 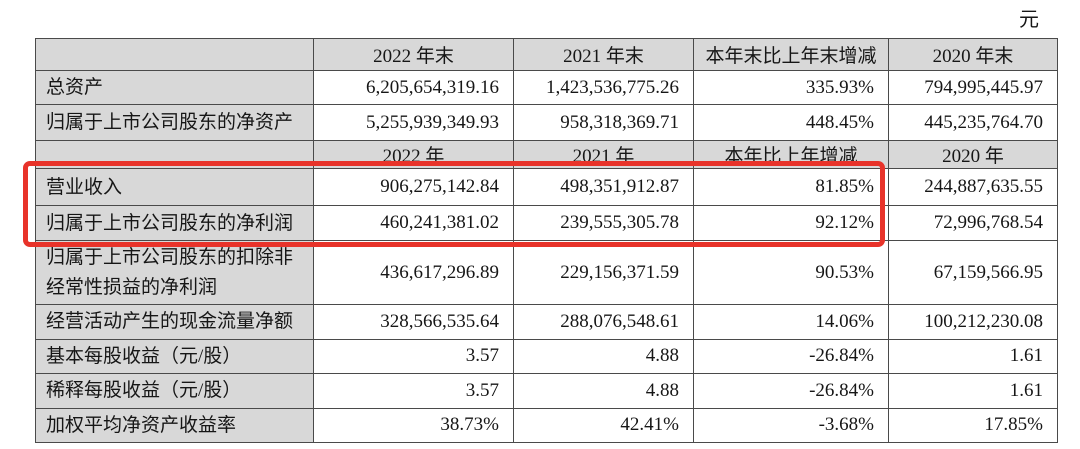 I want to click on value-2021: 1,423,536,775.26, so click(x=603, y=87).